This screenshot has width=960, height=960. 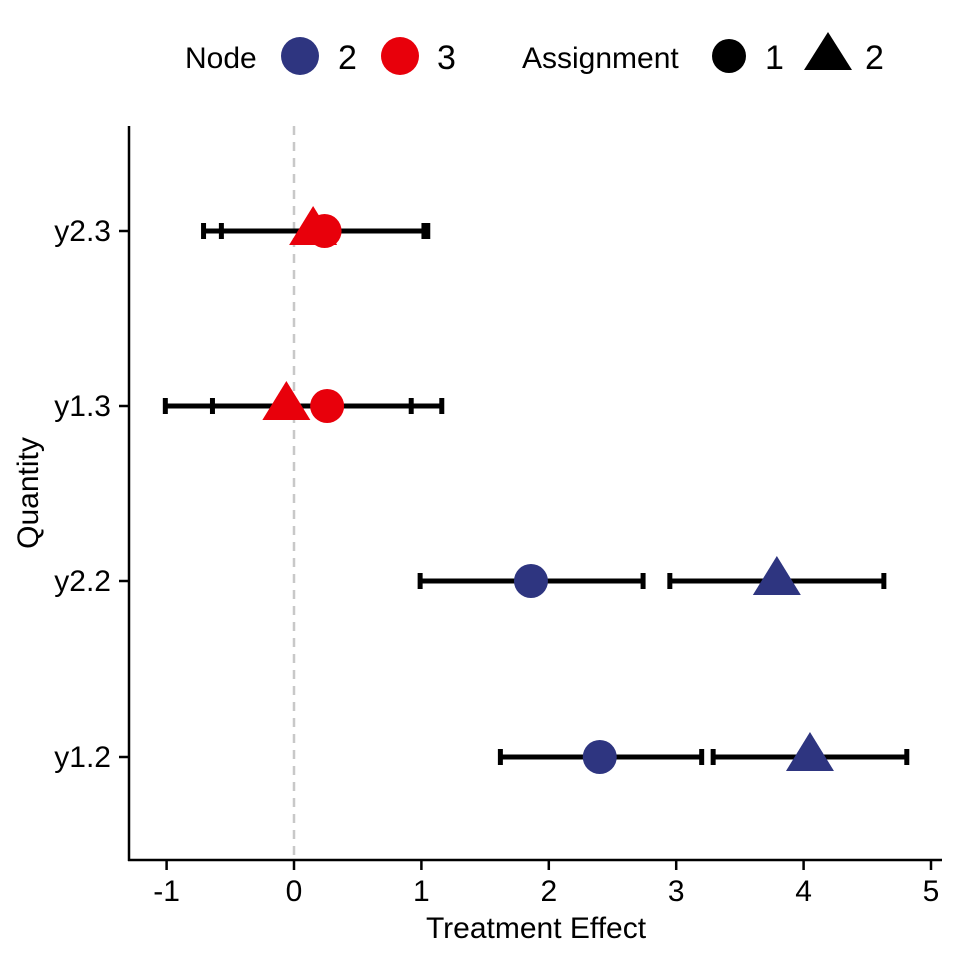 What do you see at coordinates (324, 231) in the screenshot?
I see `point-y2.3-node3-a1` at bounding box center [324, 231].